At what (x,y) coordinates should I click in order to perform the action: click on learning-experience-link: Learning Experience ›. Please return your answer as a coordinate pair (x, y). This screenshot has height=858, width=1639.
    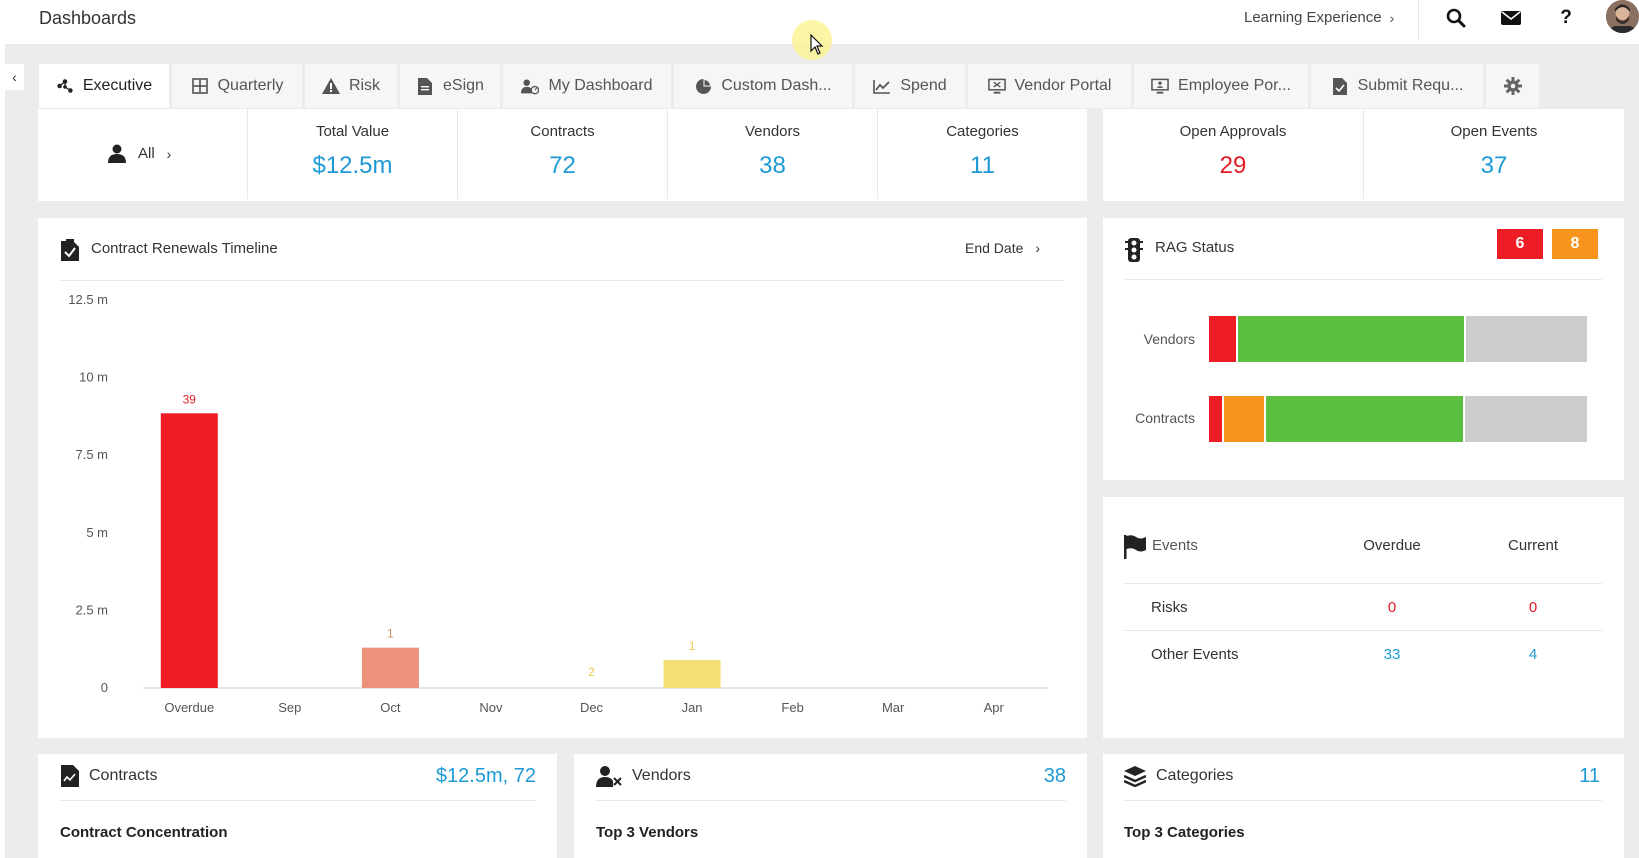
    Looking at the image, I should click on (1319, 17).